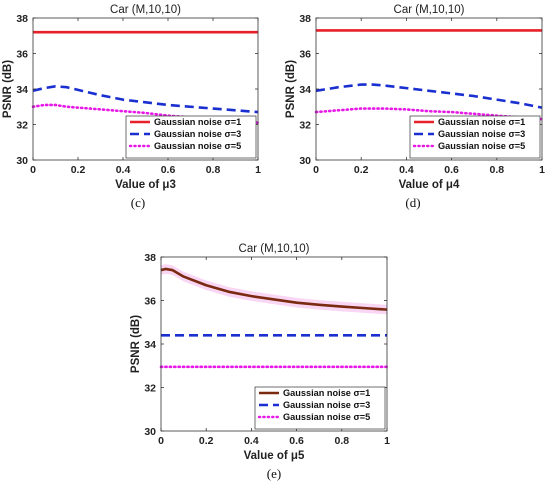 The image size is (550, 486). I want to click on x-axis-label: Value of μ3, so click(145, 185).